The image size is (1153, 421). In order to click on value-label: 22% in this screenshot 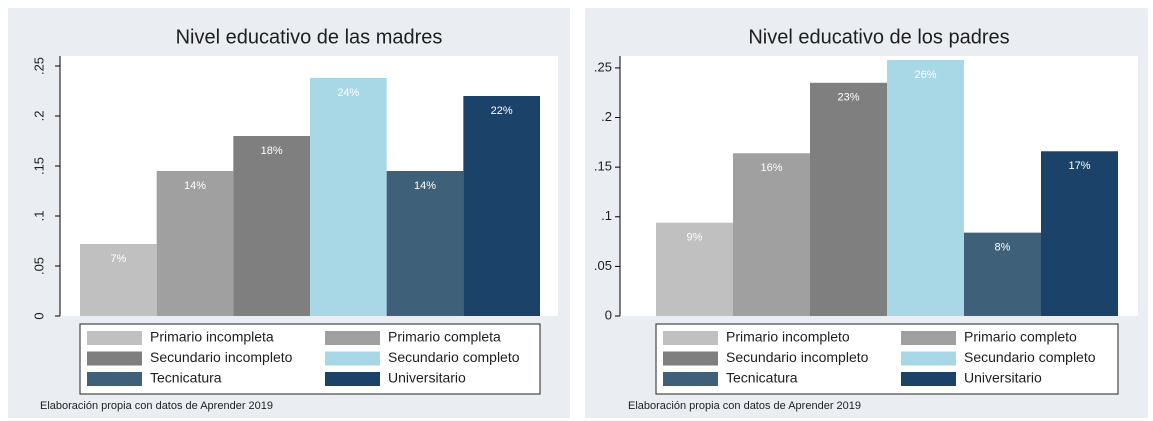, I will do `click(502, 111)`.